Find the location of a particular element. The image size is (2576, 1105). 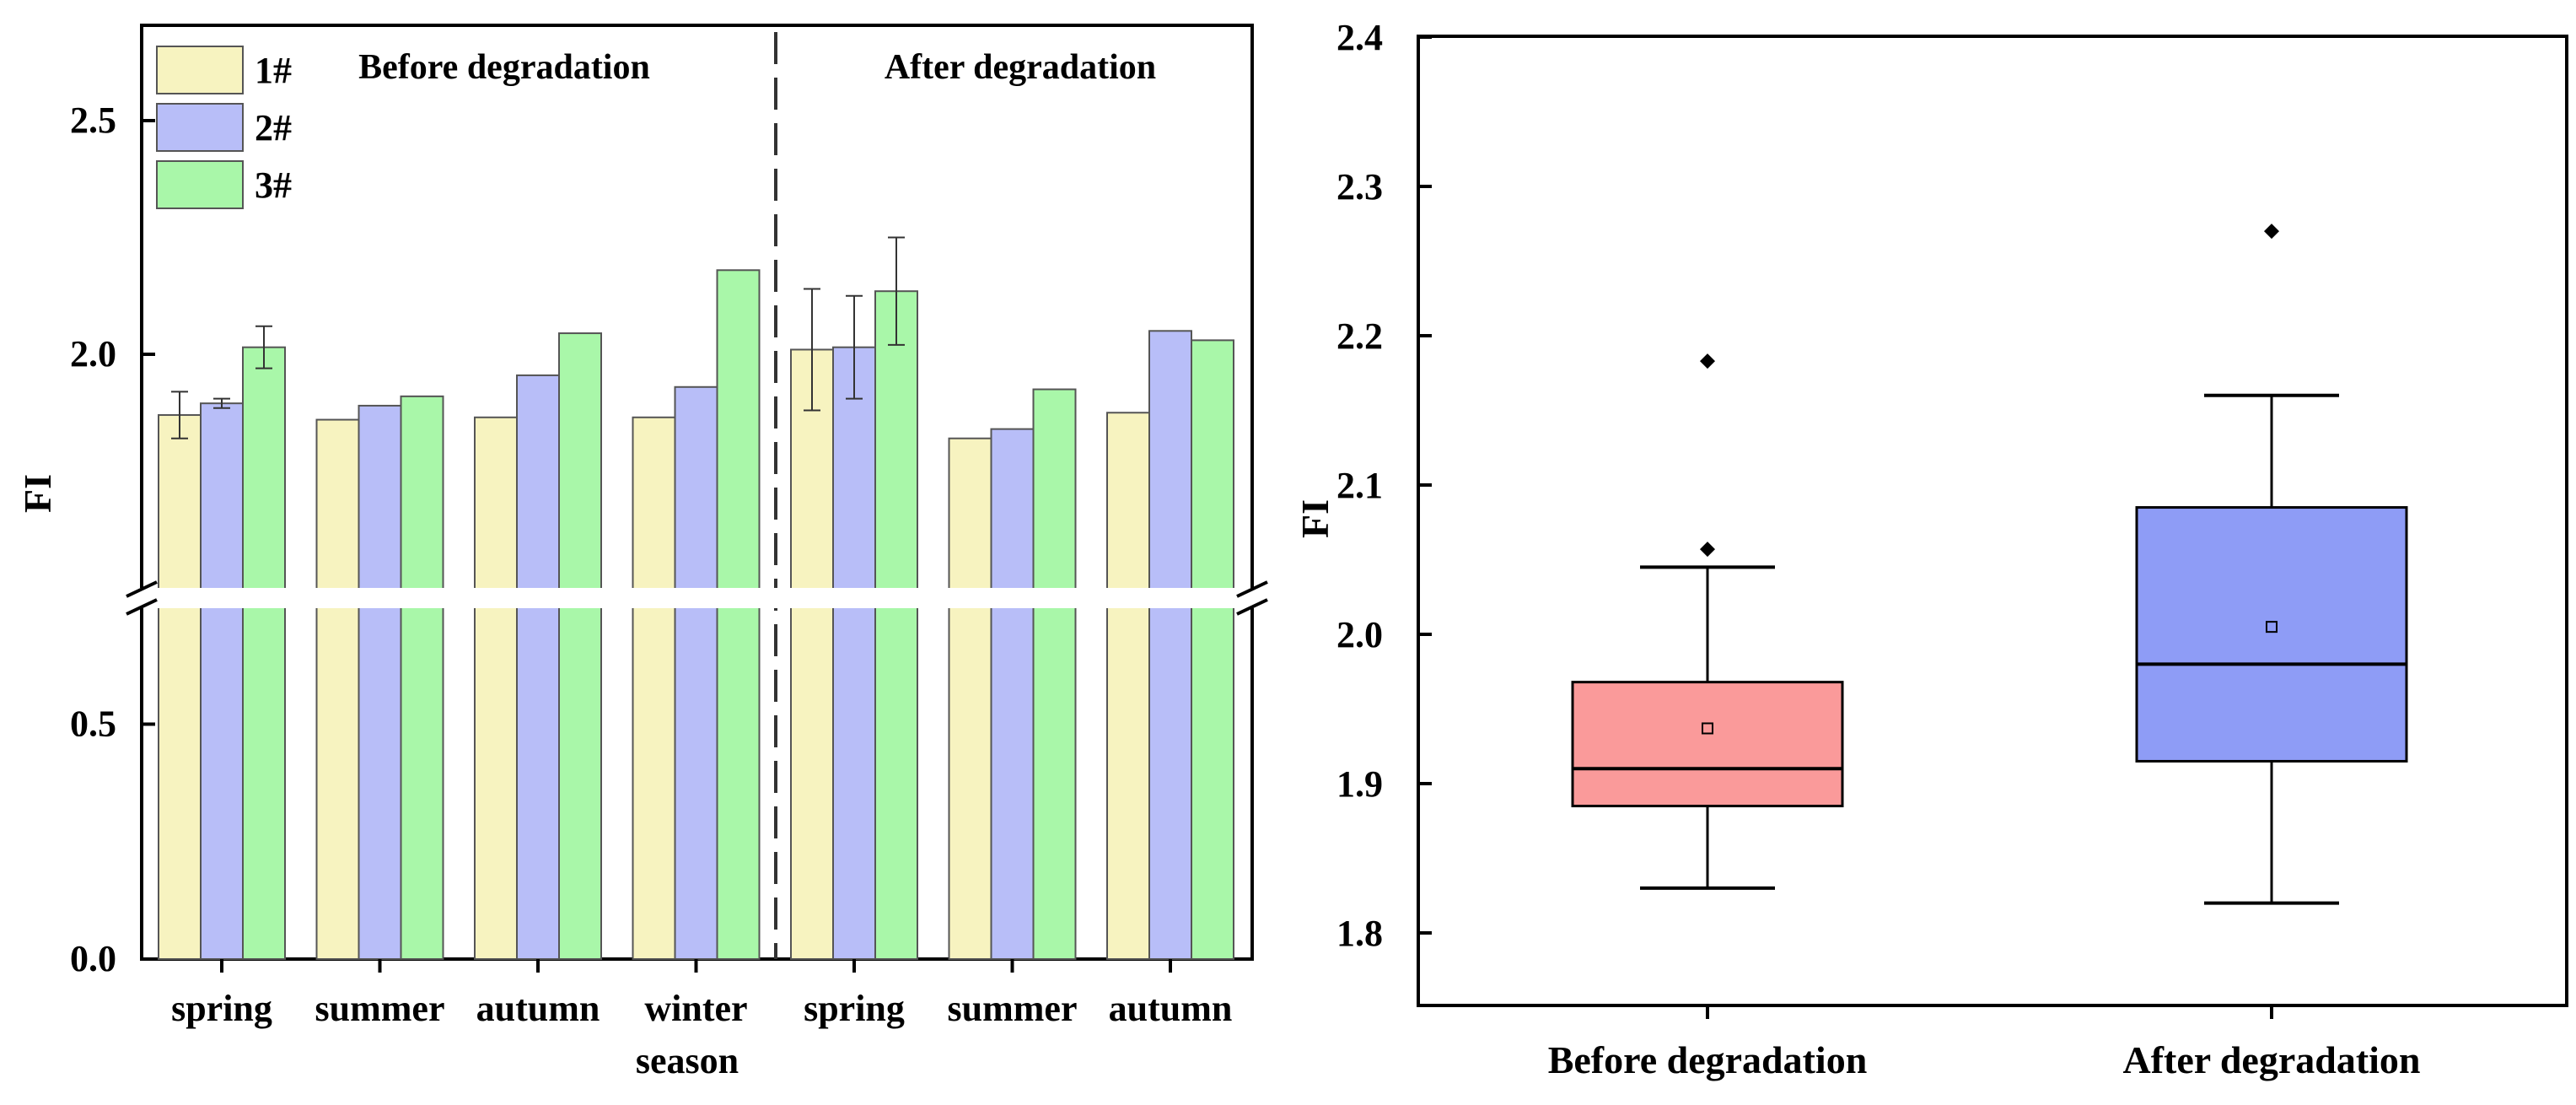

x-tick-label: winter is located at coordinates (695, 1009).